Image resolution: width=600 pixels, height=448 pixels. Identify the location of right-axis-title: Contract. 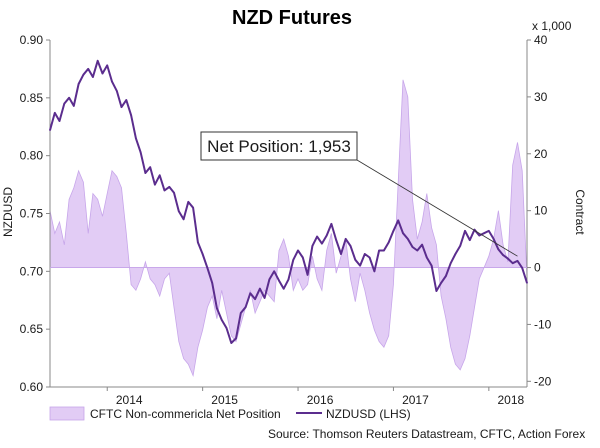
(580, 212).